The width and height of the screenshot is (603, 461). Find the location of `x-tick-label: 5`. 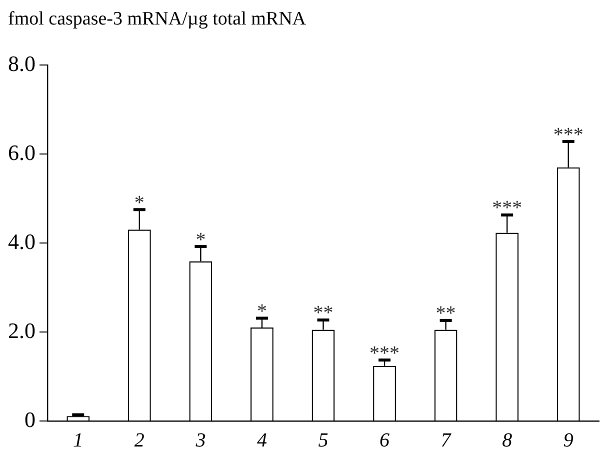

x-tick-label: 5 is located at coordinates (323, 440).